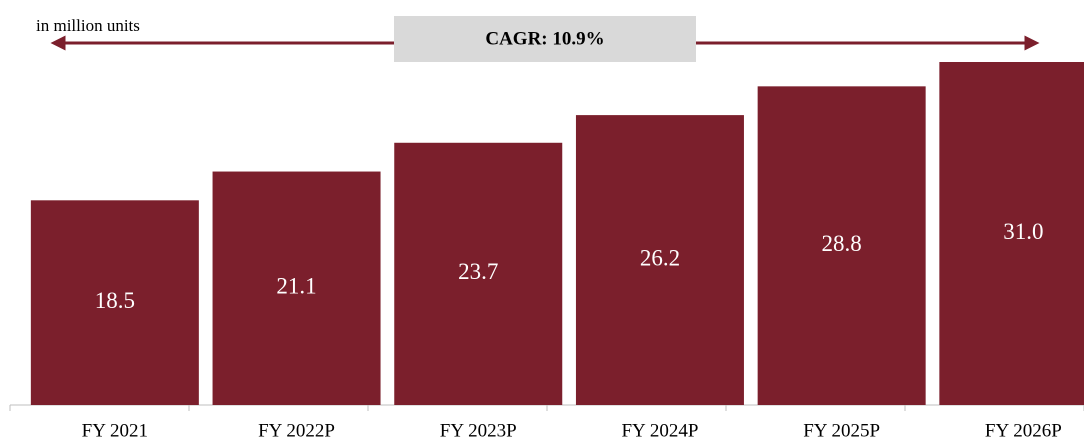 This screenshot has height=441, width=1084. I want to click on value-label: 23.7, so click(478, 271).